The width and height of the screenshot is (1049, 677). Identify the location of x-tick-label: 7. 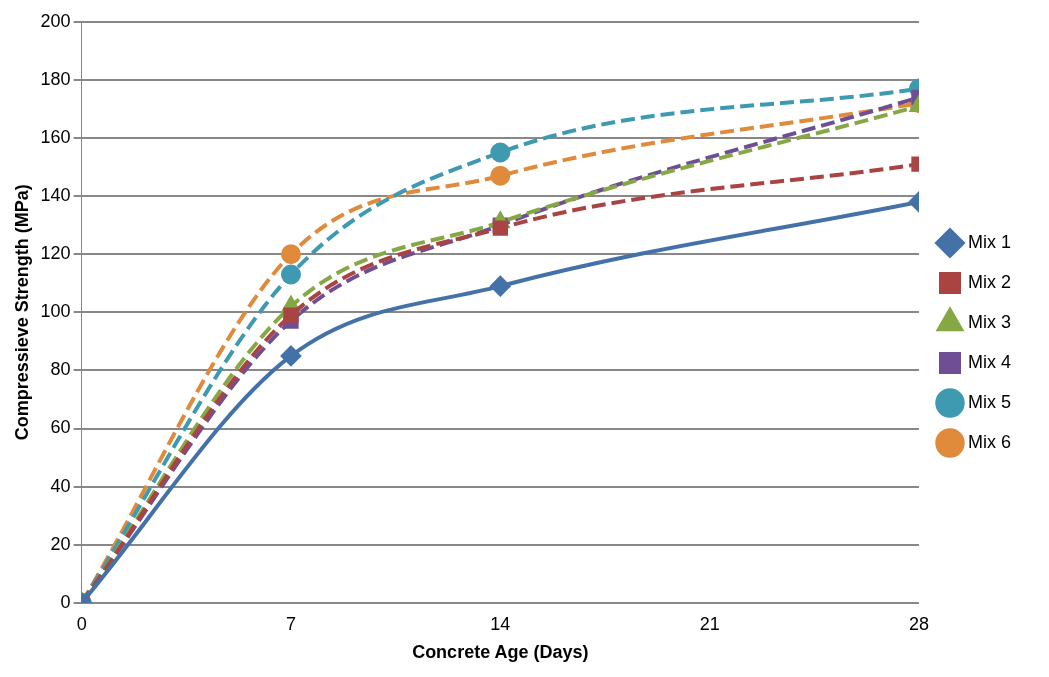
(290, 623).